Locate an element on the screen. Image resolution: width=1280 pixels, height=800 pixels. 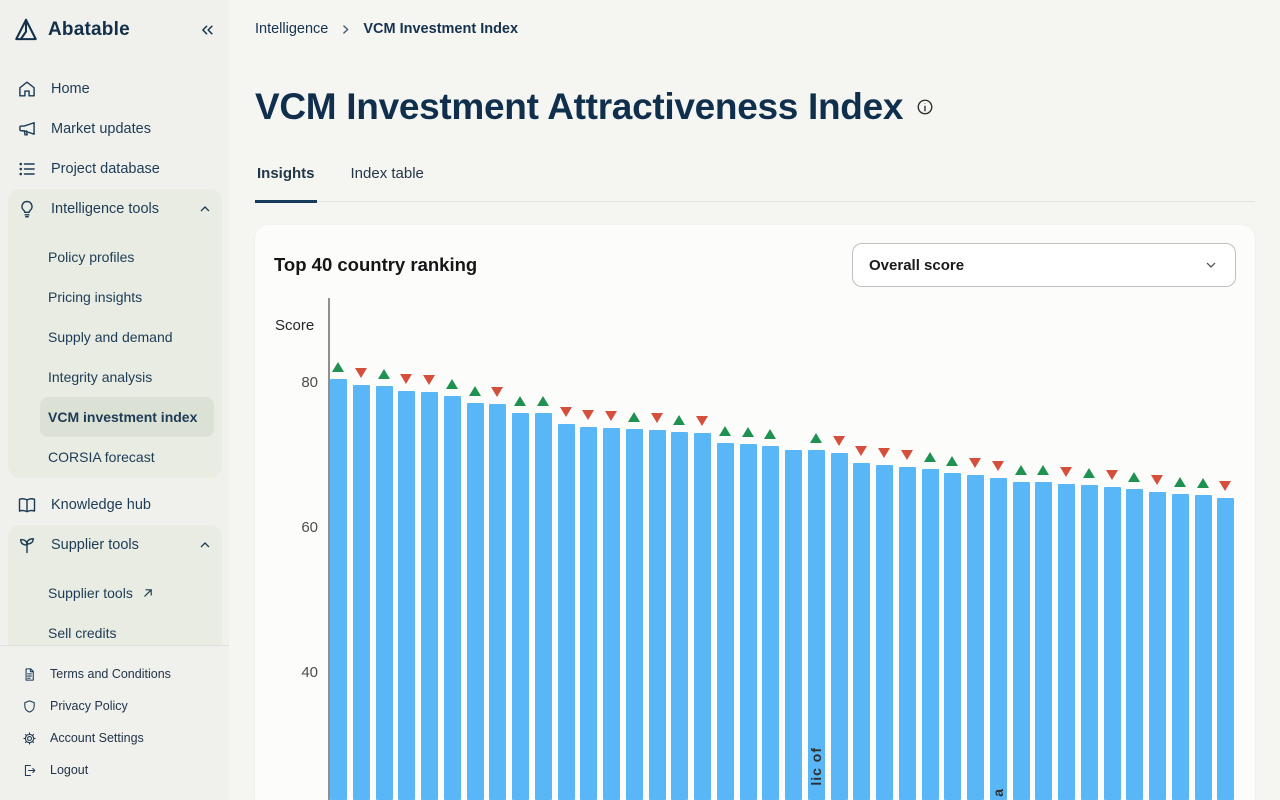
sidebar-subitem-label: Pricing insights is located at coordinates (95, 297).